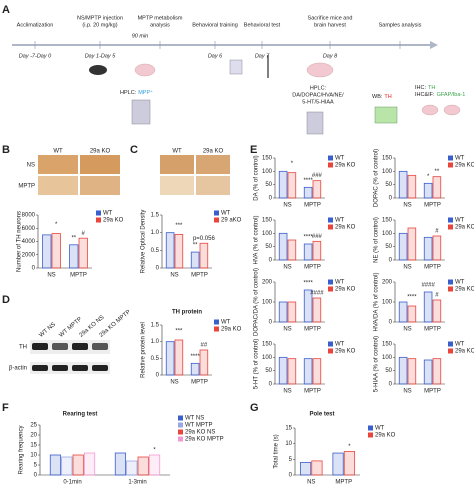 This screenshot has width=474, height=501. Describe the element at coordinates (79, 175) in the screenshot. I see `ihc-images-b` at that location.